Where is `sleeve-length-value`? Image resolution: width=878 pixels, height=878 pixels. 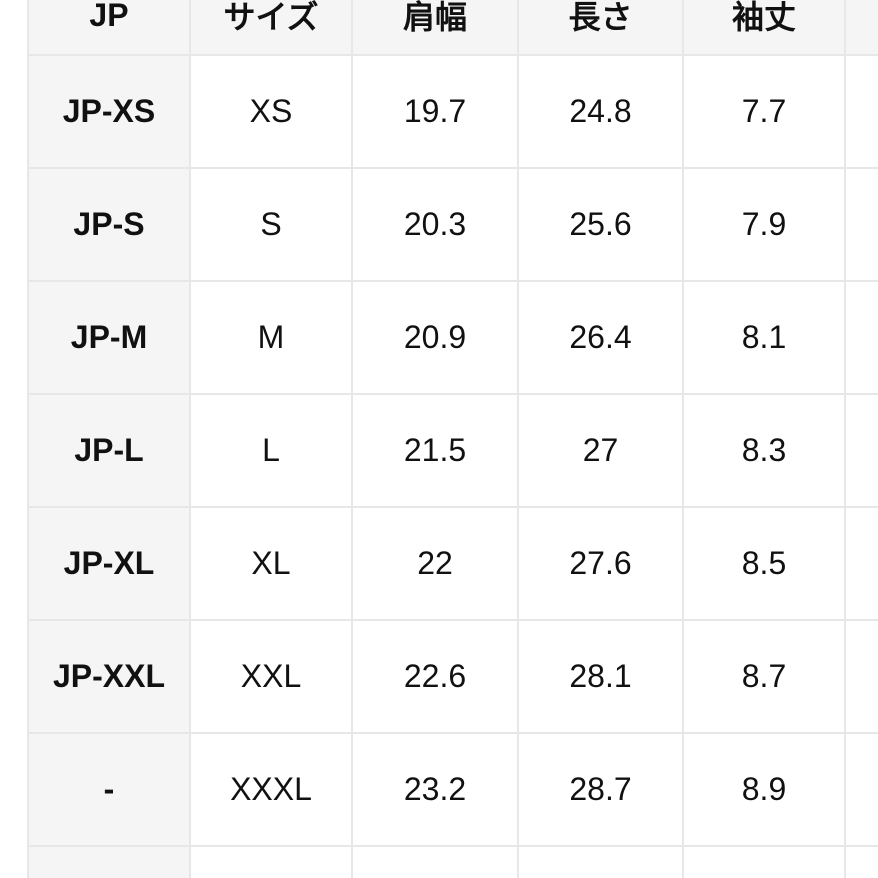 sleeve-length-value is located at coordinates (764, 861).